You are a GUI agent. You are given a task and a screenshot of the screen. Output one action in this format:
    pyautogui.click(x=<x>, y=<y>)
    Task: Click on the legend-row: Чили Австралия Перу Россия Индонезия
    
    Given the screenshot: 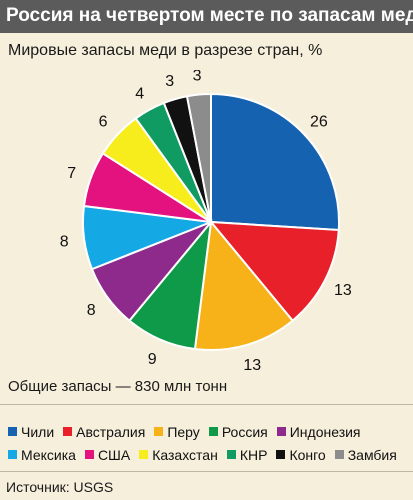 What is the action you would take?
    pyautogui.click(x=189, y=431)
    